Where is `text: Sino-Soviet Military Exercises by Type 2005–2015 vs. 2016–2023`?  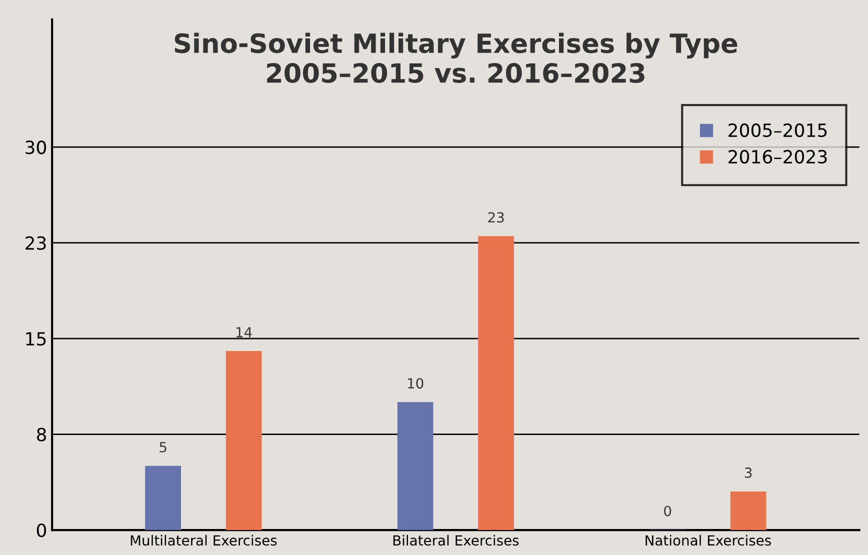
text: Sino-Soviet Military Exercises by Type 2005–2015 vs. 2016–2023 is located at coordinates (456, 57).